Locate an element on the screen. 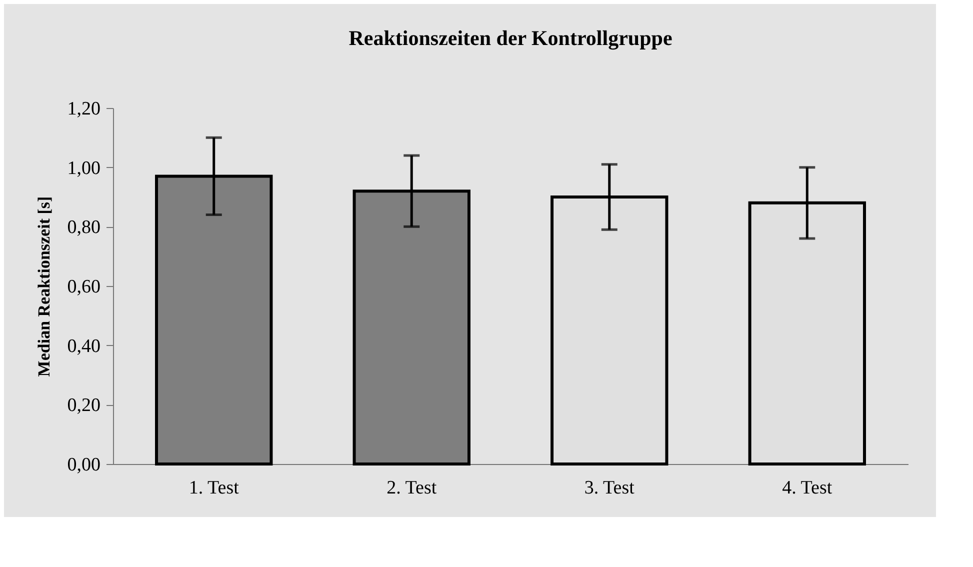 Image resolution: width=973 pixels, height=567 pixels. x-tick-label: 1. Test is located at coordinates (214, 488).